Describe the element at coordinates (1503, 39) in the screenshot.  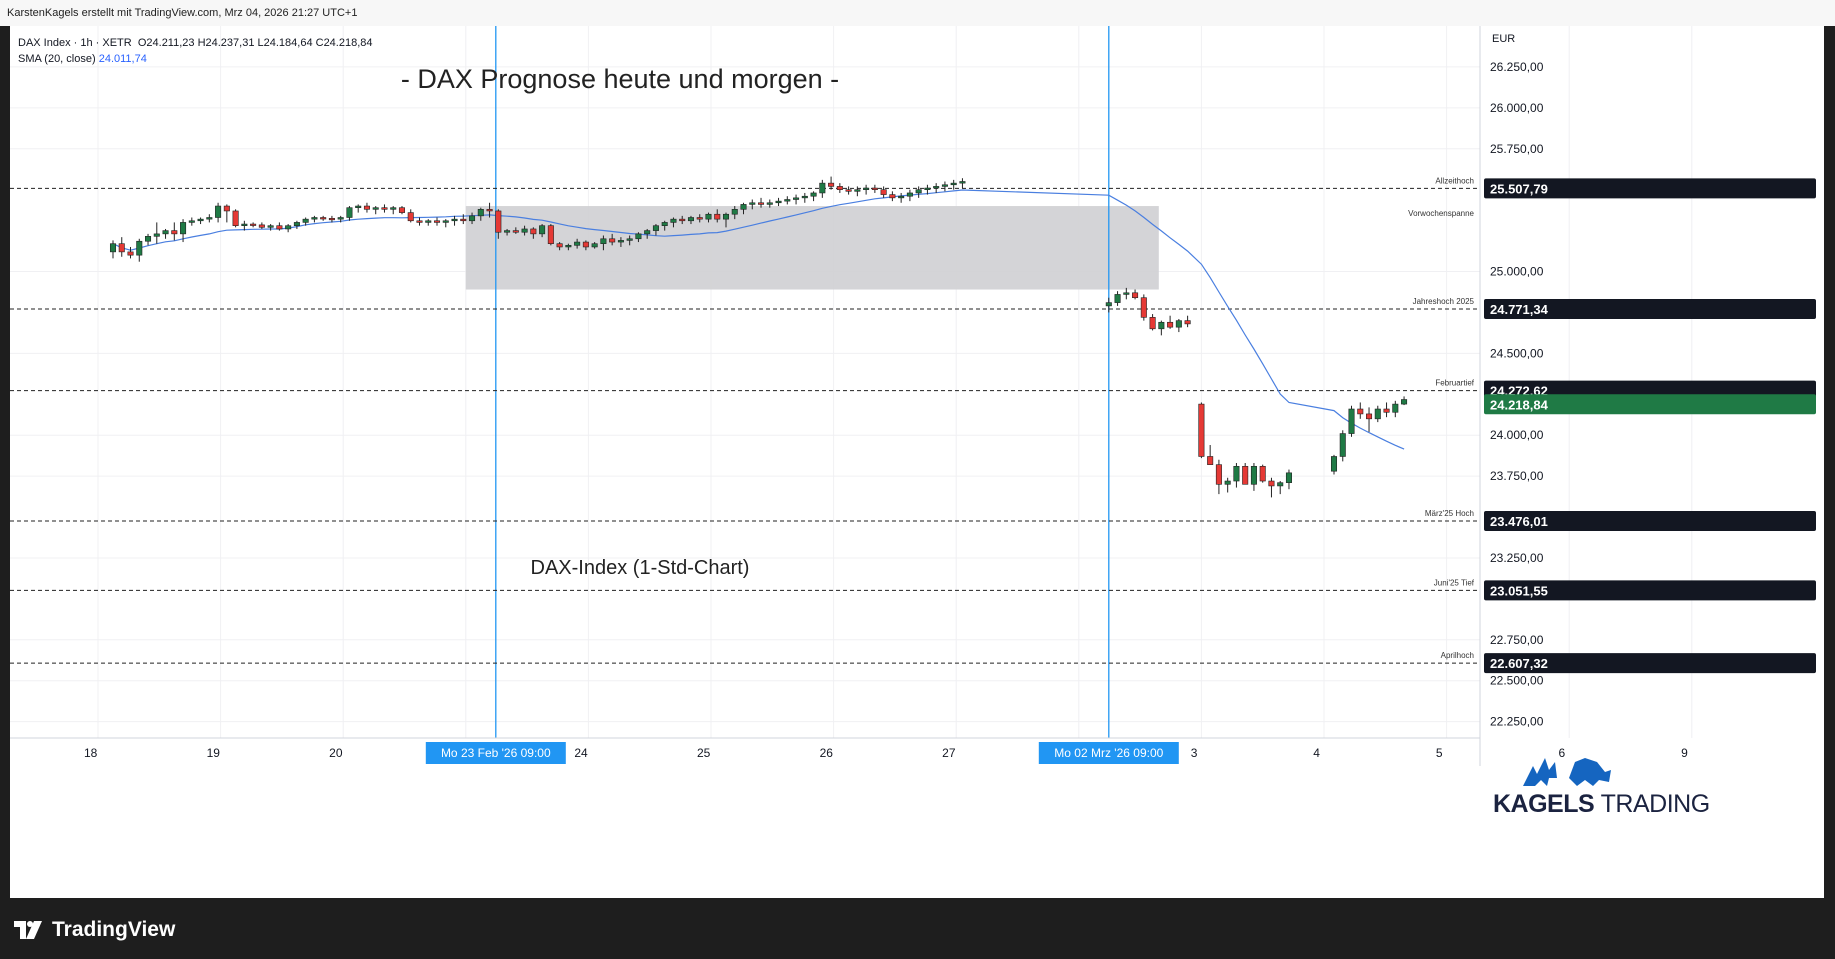
I see `currency-label: EUR` at that location.